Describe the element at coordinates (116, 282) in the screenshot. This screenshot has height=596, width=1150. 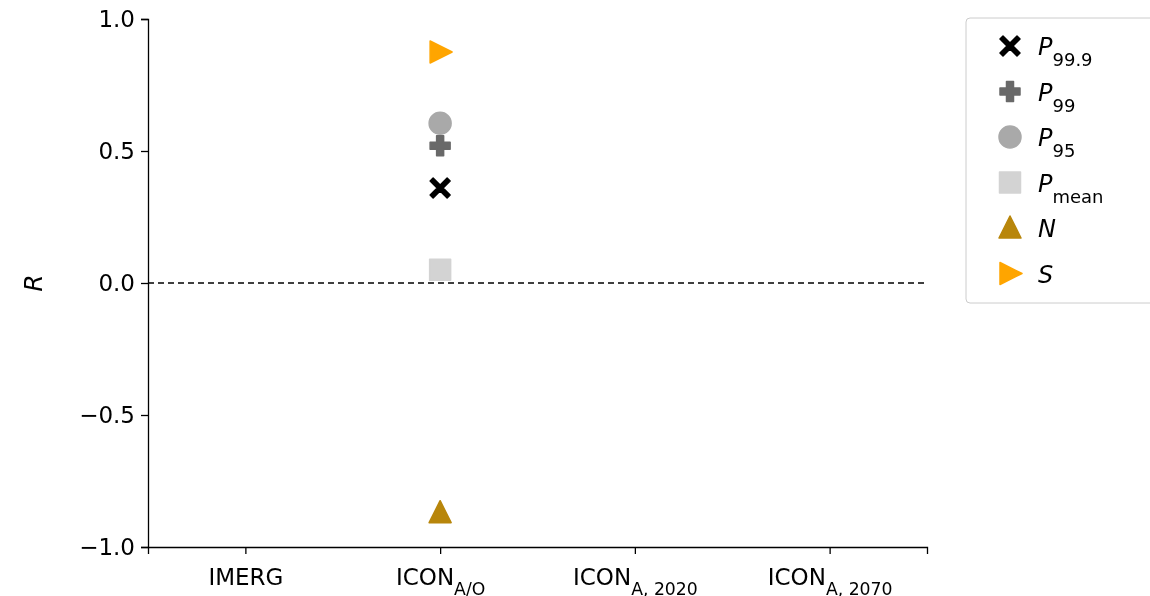
I see `y-tick-label: 0.0` at that location.